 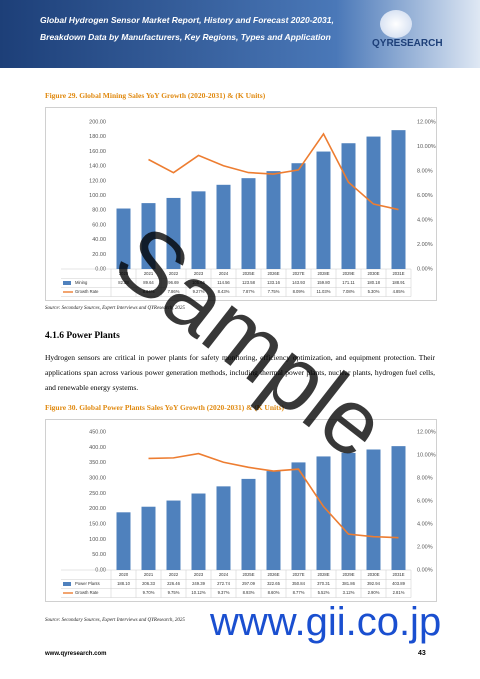 I want to click on data-label: 370.31, so click(x=323, y=583).